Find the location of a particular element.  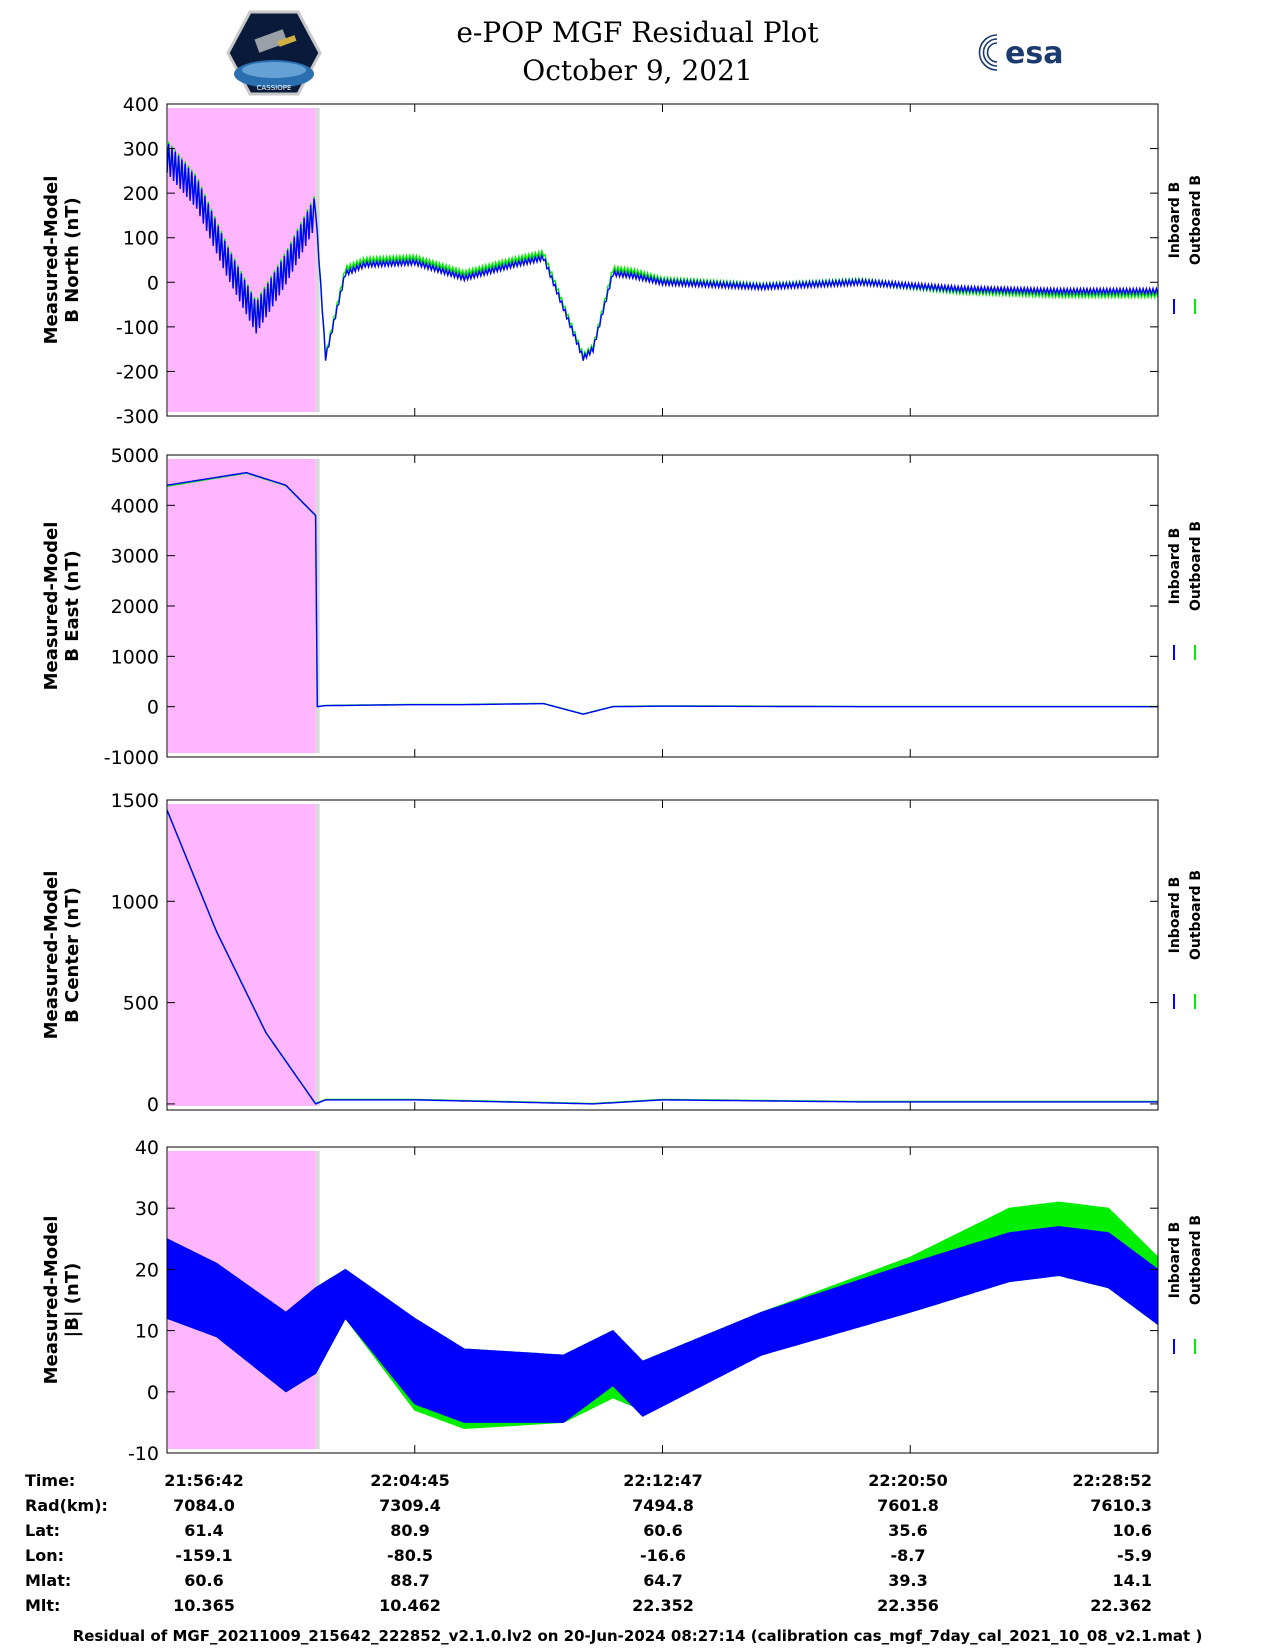

ephemeris-cell: 22:04:45 is located at coordinates (410, 1480).